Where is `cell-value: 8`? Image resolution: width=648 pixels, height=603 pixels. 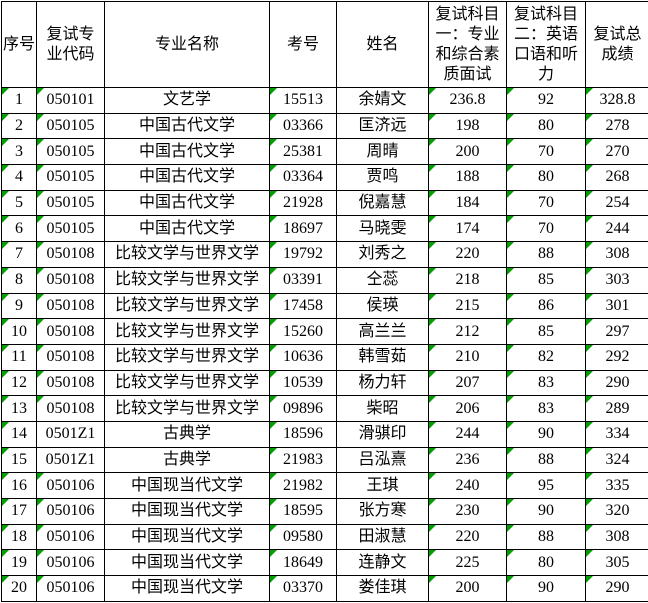 cell-value: 8 is located at coordinates (19, 280).